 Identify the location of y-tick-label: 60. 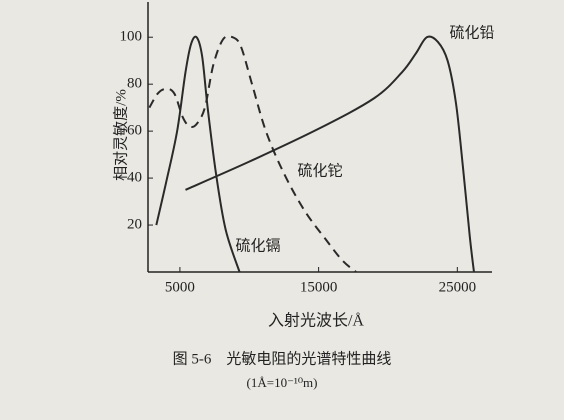
(134, 131).